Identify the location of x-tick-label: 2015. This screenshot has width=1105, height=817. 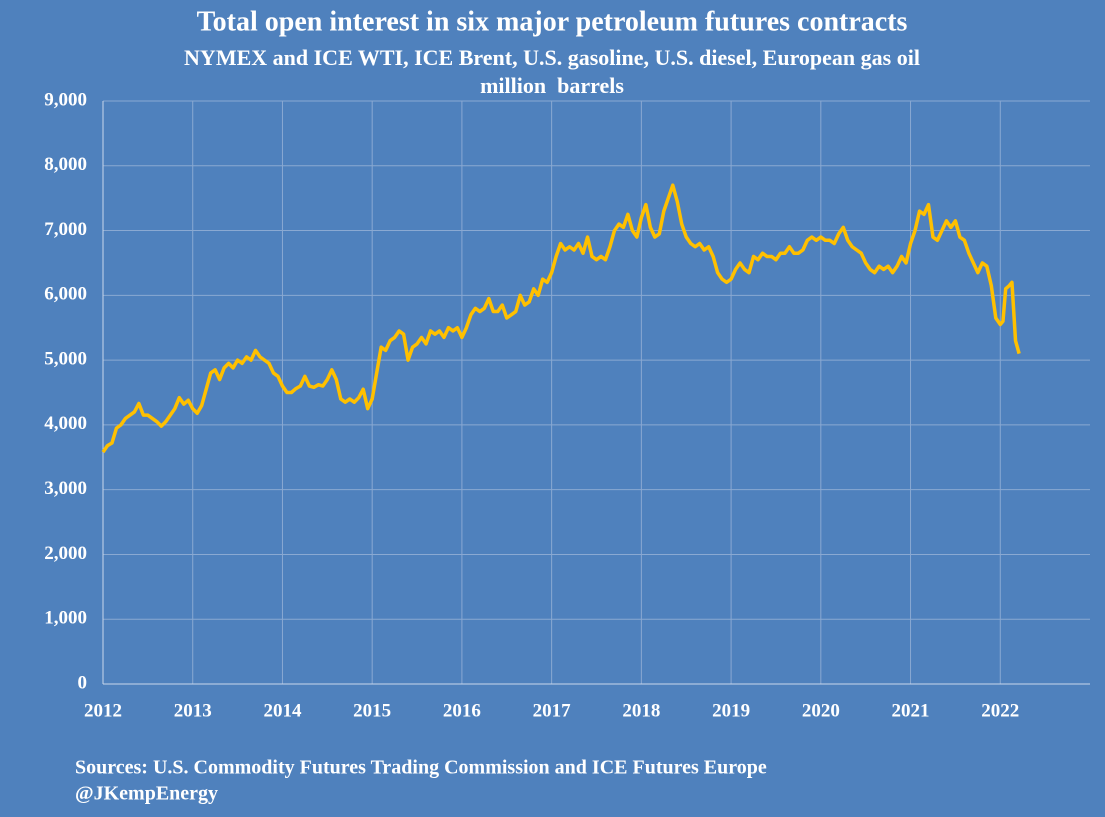
(372, 710).